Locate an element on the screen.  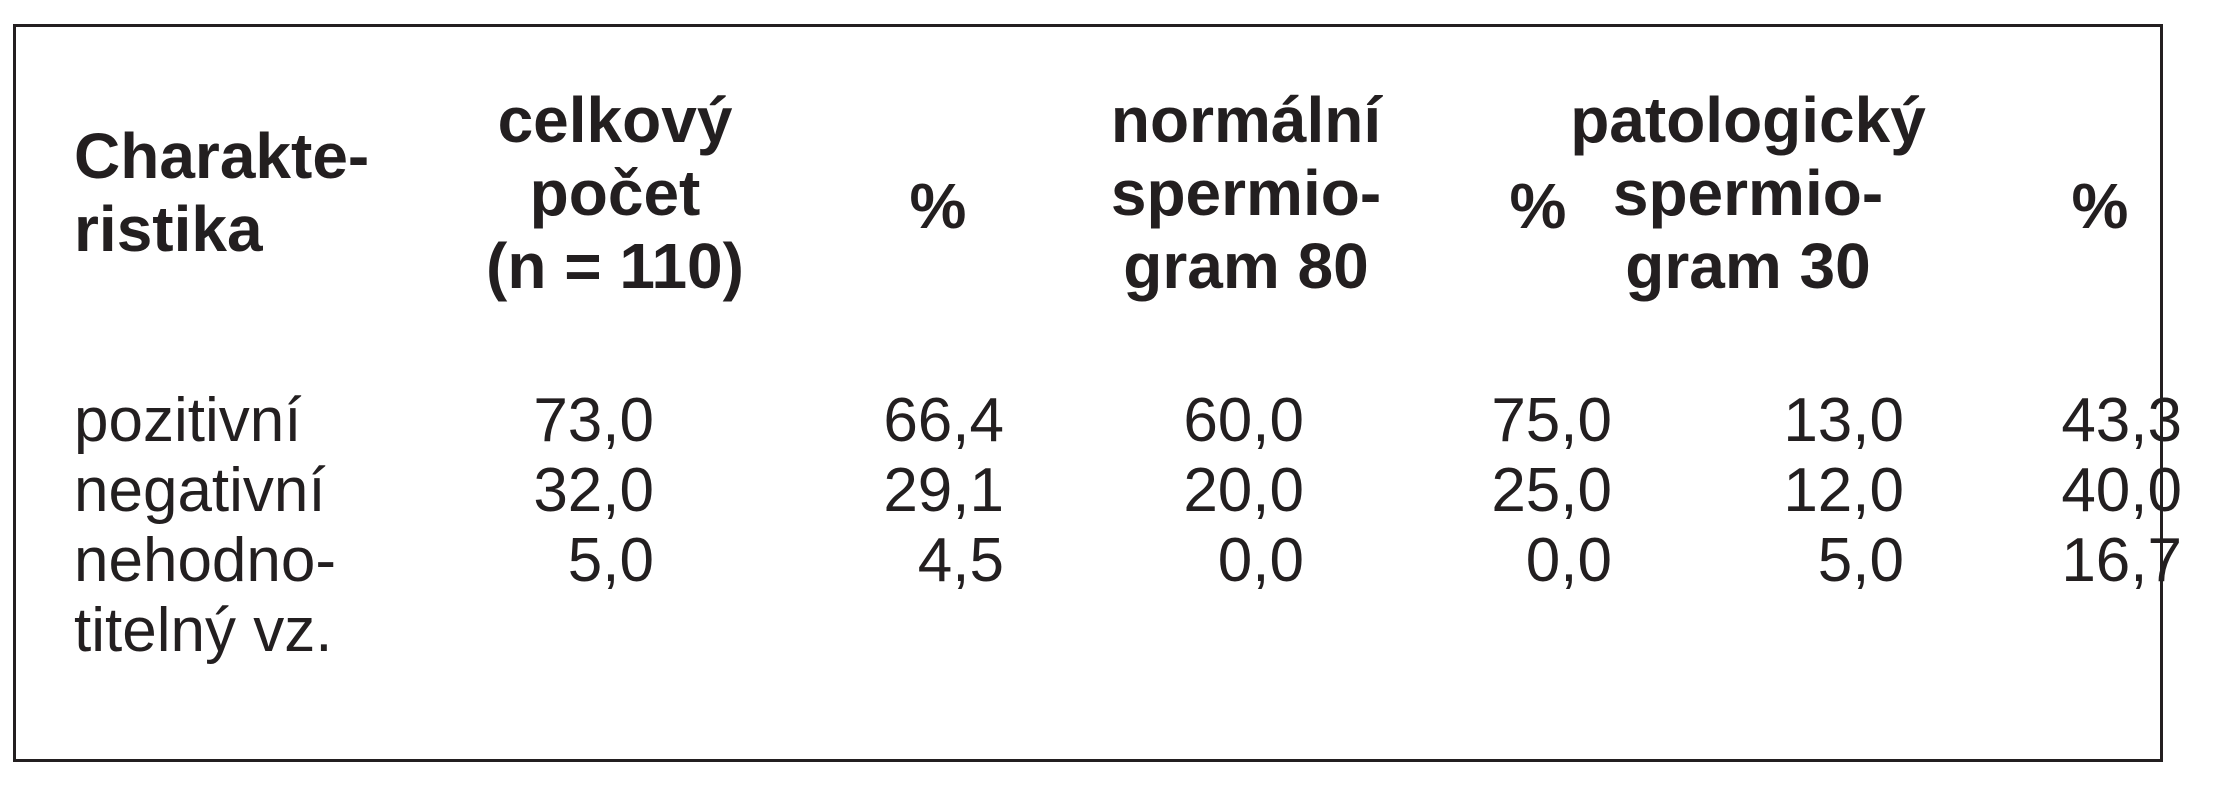
table-cell: 60,0 is located at coordinates (1243, 420).